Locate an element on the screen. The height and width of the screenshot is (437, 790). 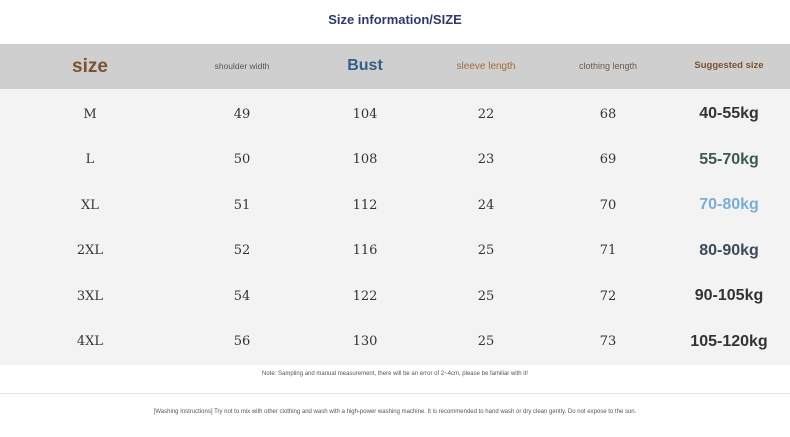
cell-suggested-weight: 70-80kg is located at coordinates (729, 204).